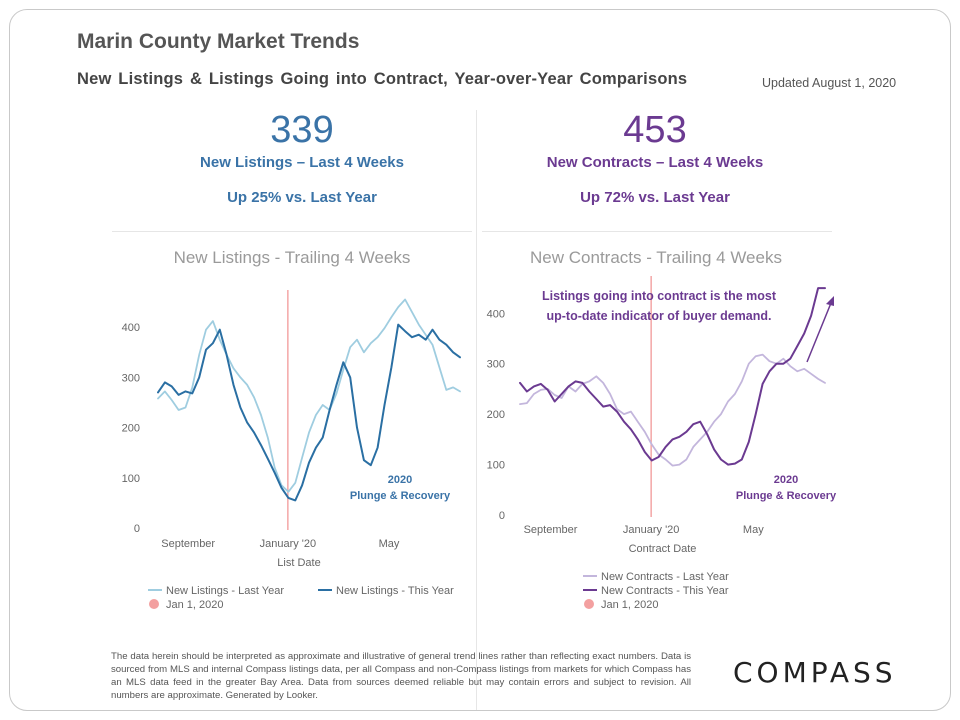 This screenshot has height=720, width=960. Describe the element at coordinates (830, 301) in the screenshot. I see `contracts-trend-arrowhead` at that location.